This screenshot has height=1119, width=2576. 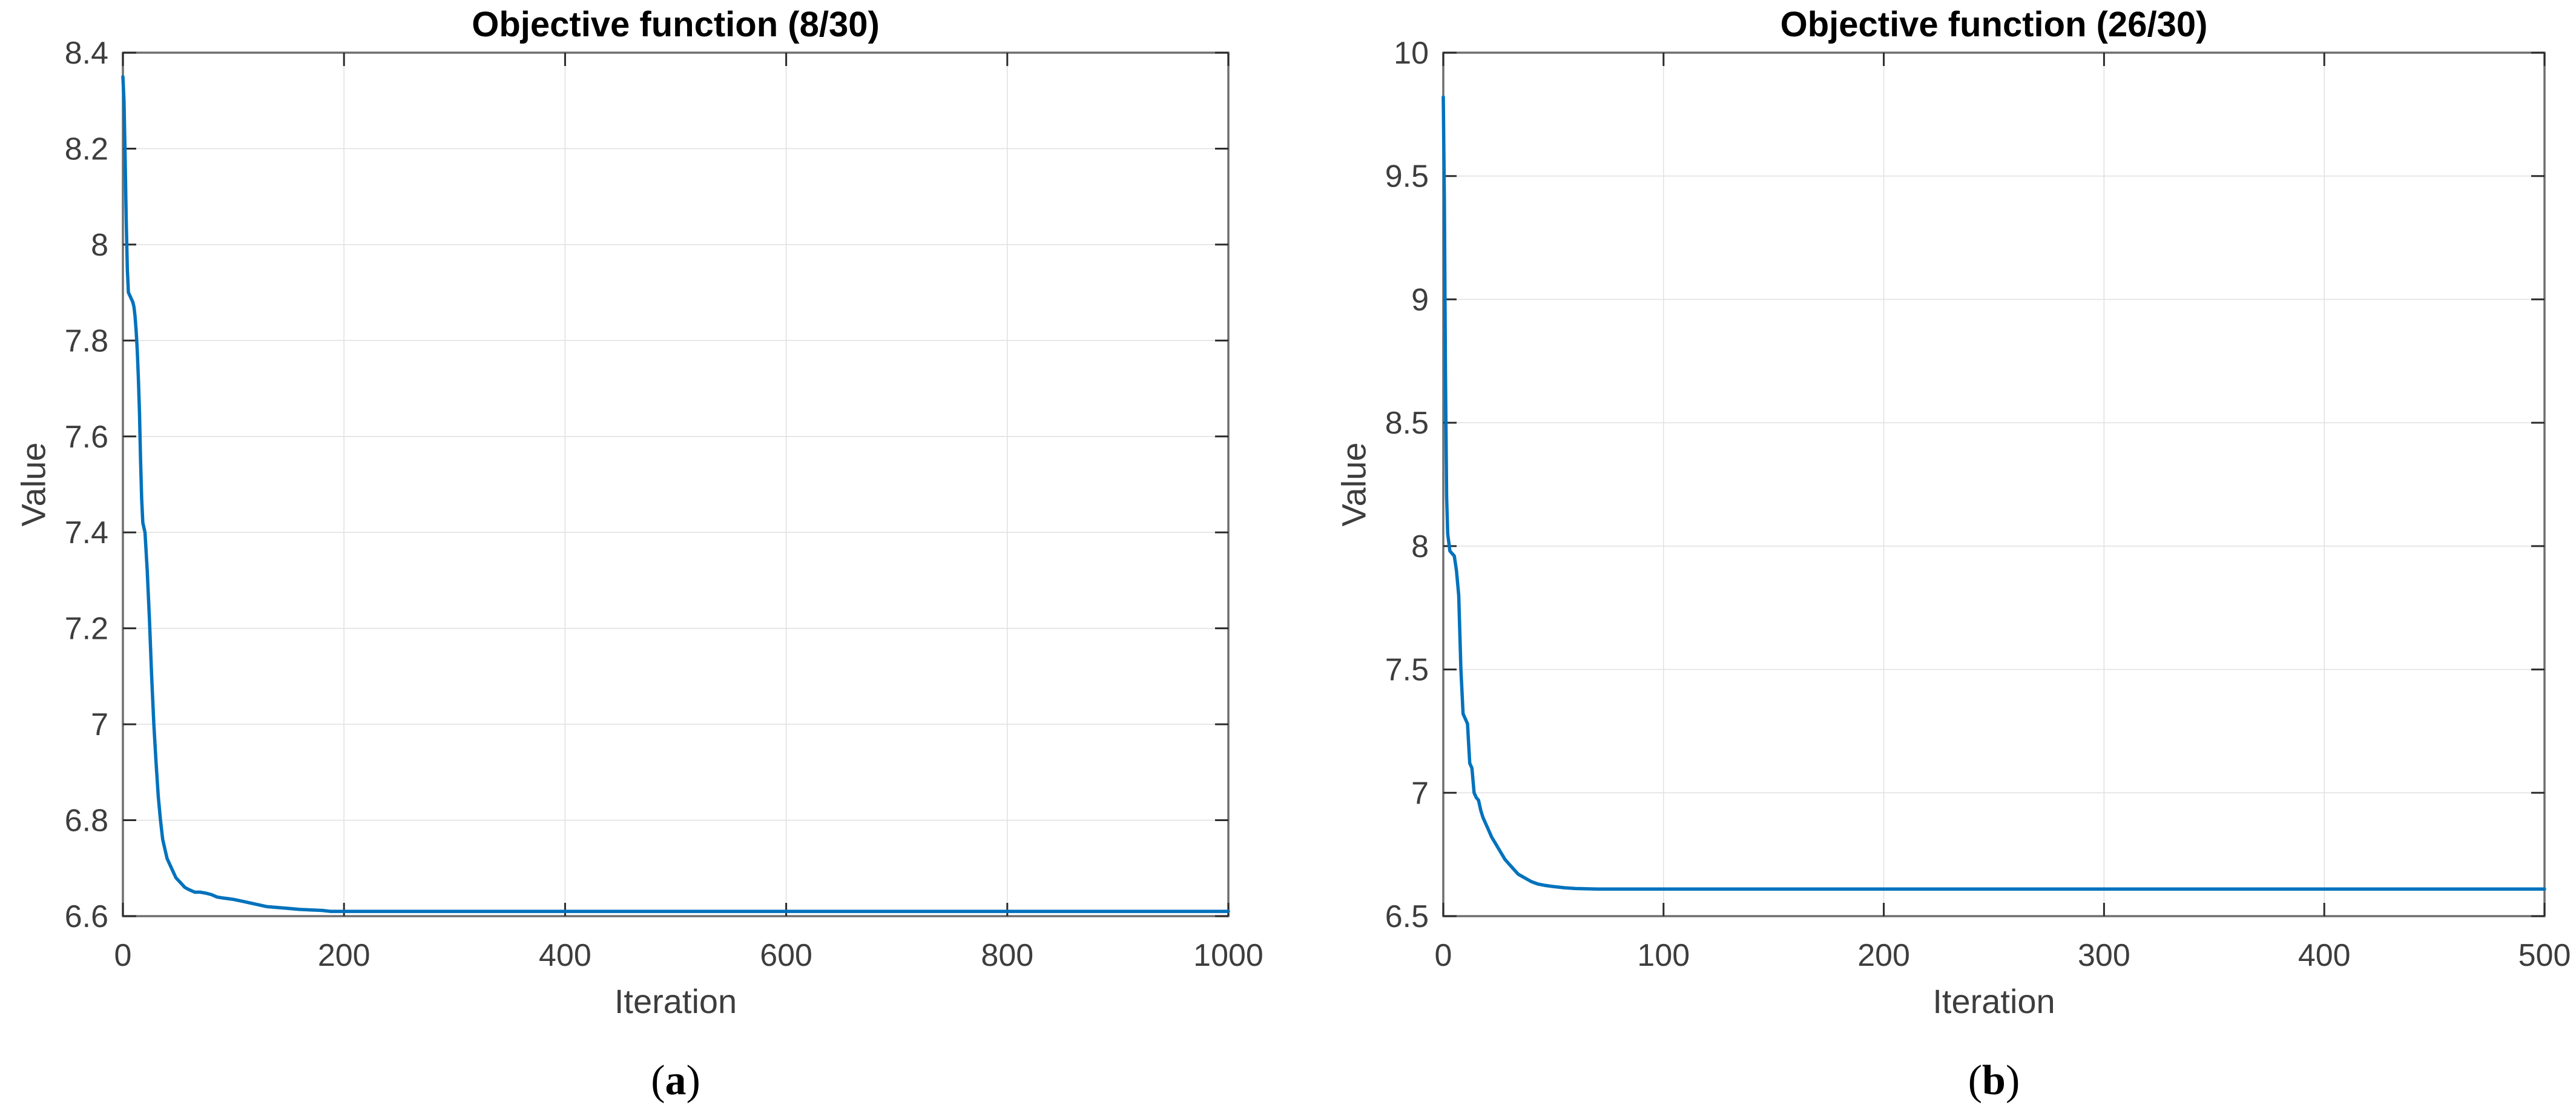 What do you see at coordinates (676, 25) in the screenshot?
I see `chart-title-a: Objective function (8/30)` at bounding box center [676, 25].